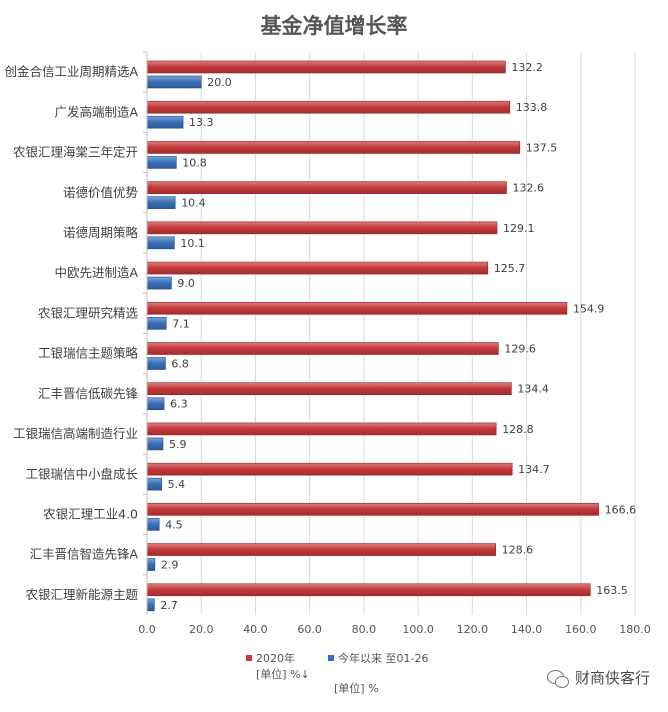 This screenshot has width=668, height=712. I want to click on data-label: 9.0, so click(186, 283).